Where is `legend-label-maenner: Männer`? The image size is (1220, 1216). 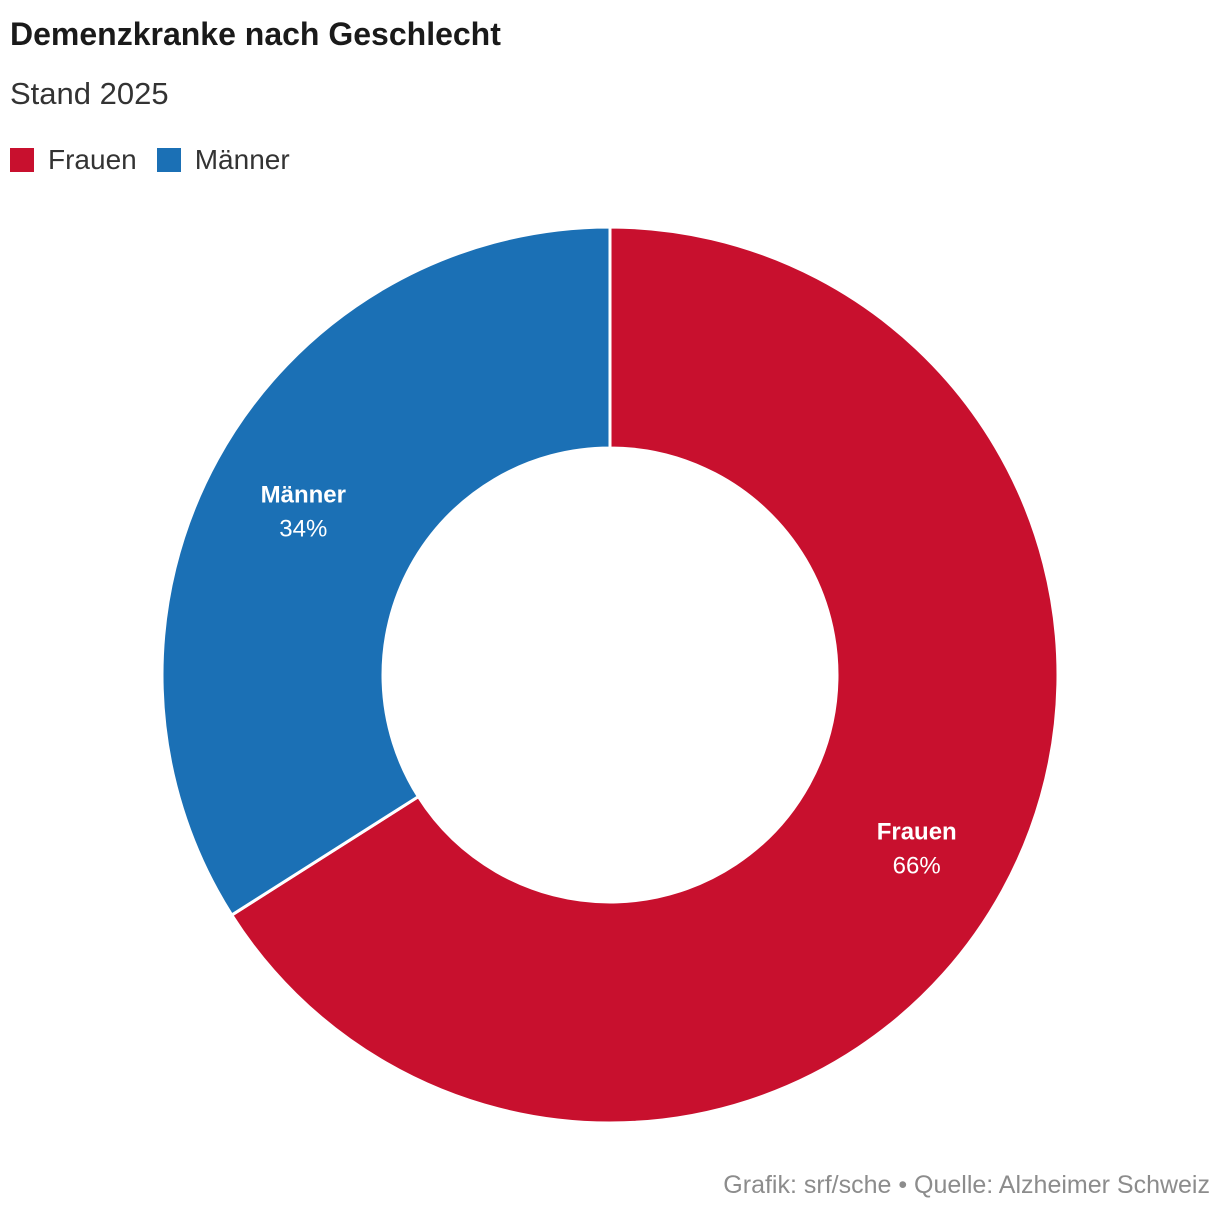 legend-label-maenner: Männer is located at coordinates (242, 159).